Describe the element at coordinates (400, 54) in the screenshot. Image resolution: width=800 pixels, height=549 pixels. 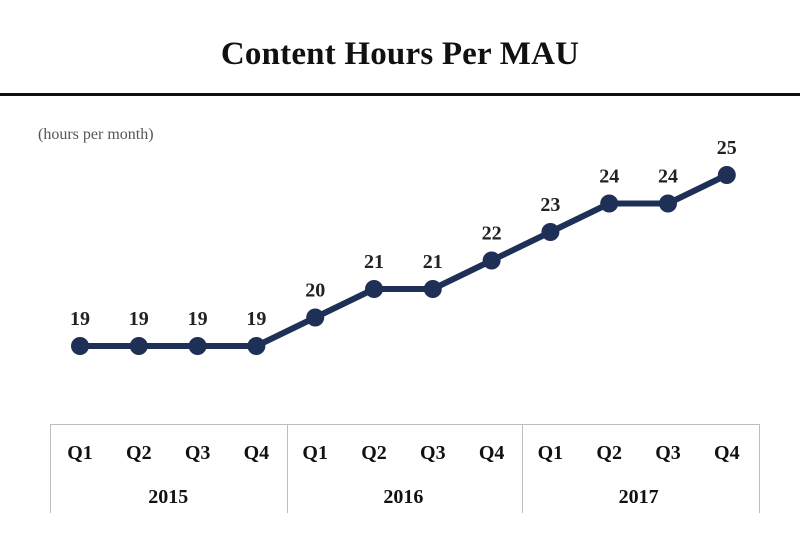
I see `chart-title: Content Hours Per MAU` at that location.